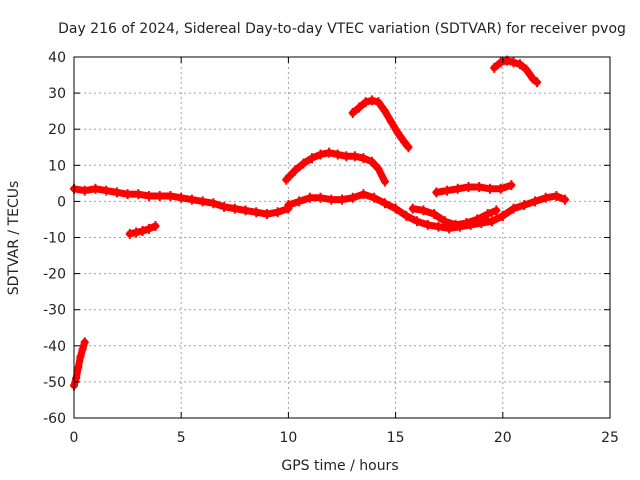  Describe the element at coordinates (396, 438) in the screenshot. I see `x-tick-label: 15` at that location.